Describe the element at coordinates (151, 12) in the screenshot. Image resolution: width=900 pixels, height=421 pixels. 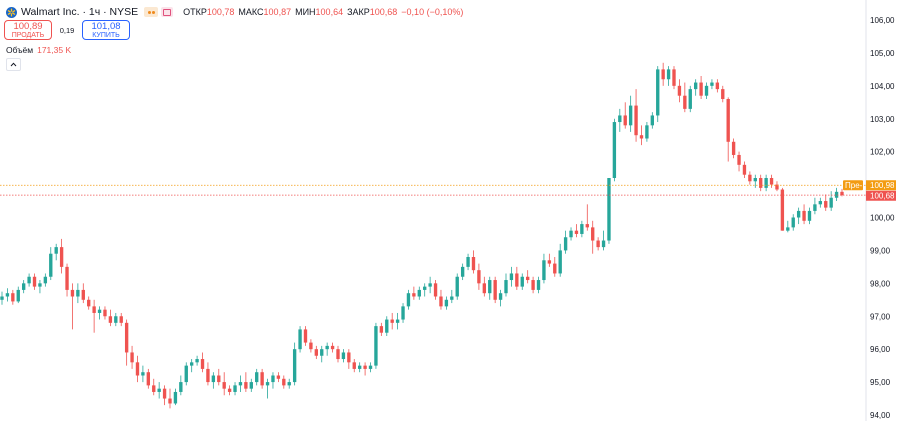
I see `market-dots-icon` at that location.